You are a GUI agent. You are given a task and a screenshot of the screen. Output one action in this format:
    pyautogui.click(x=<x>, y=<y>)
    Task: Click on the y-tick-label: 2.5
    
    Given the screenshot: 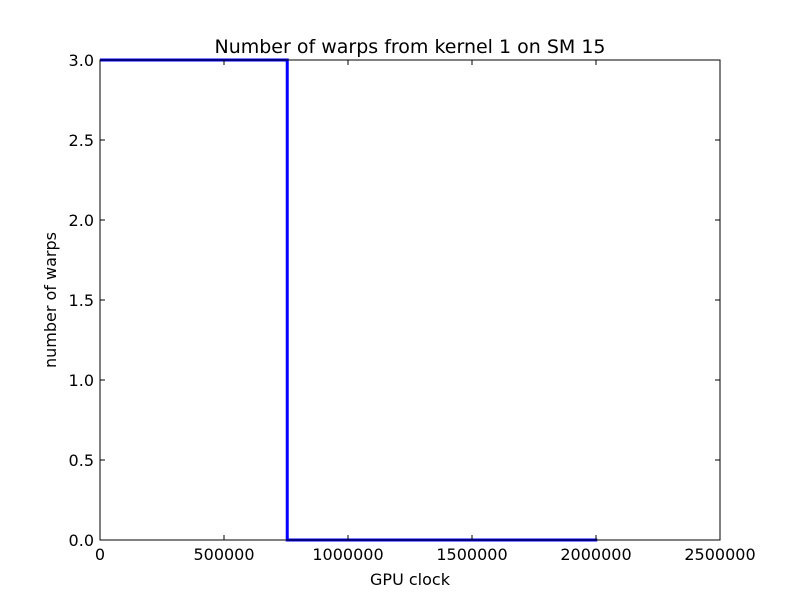 What is the action you would take?
    pyautogui.click(x=81, y=140)
    